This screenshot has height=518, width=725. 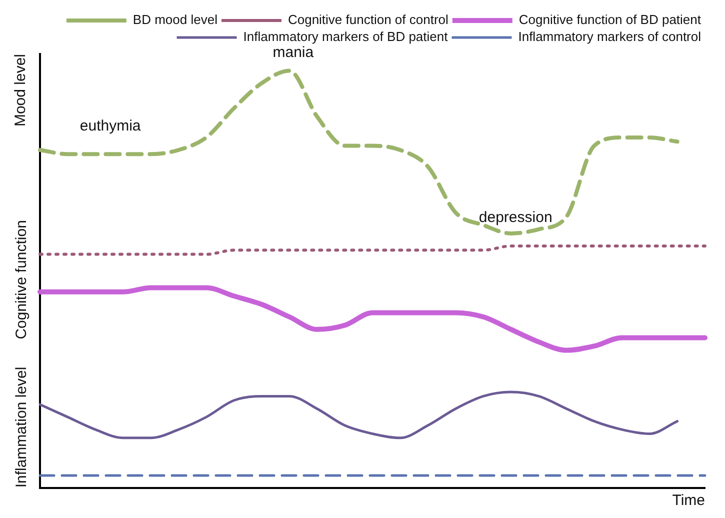 I want to click on x-axis-title: Time, so click(x=688, y=501).